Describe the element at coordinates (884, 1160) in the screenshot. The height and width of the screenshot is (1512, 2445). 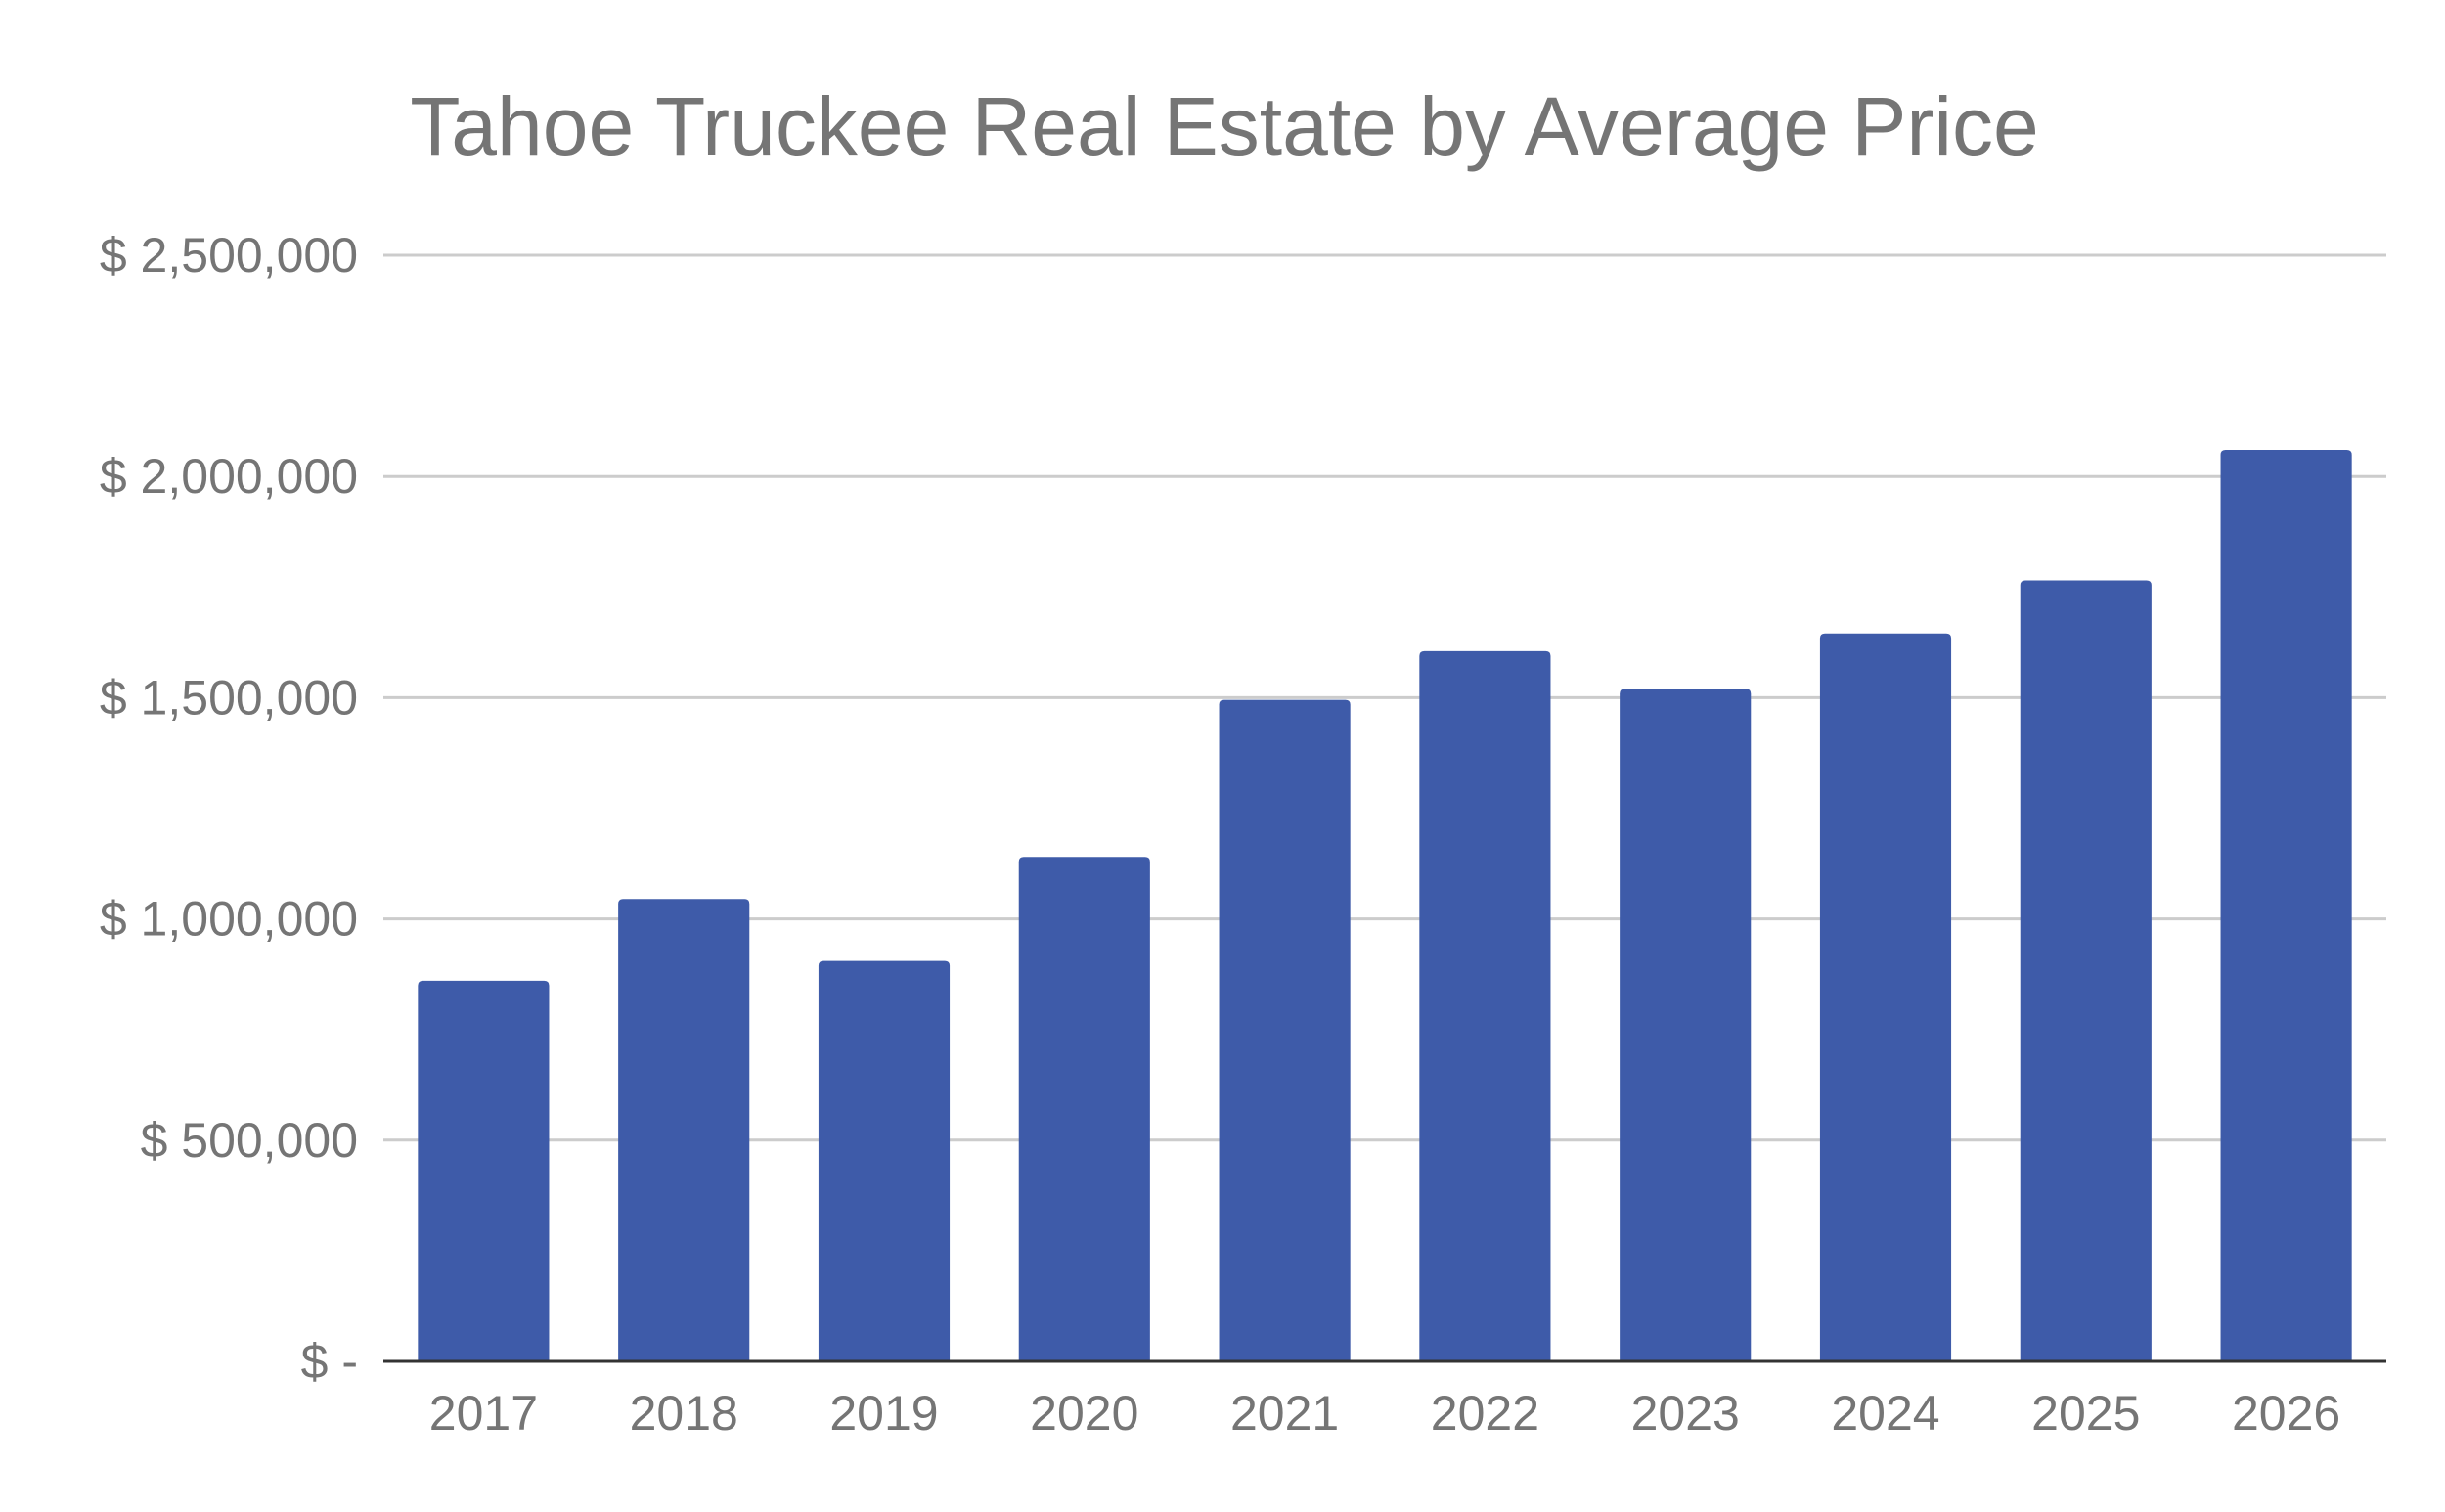
I see `bar-2019` at that location.